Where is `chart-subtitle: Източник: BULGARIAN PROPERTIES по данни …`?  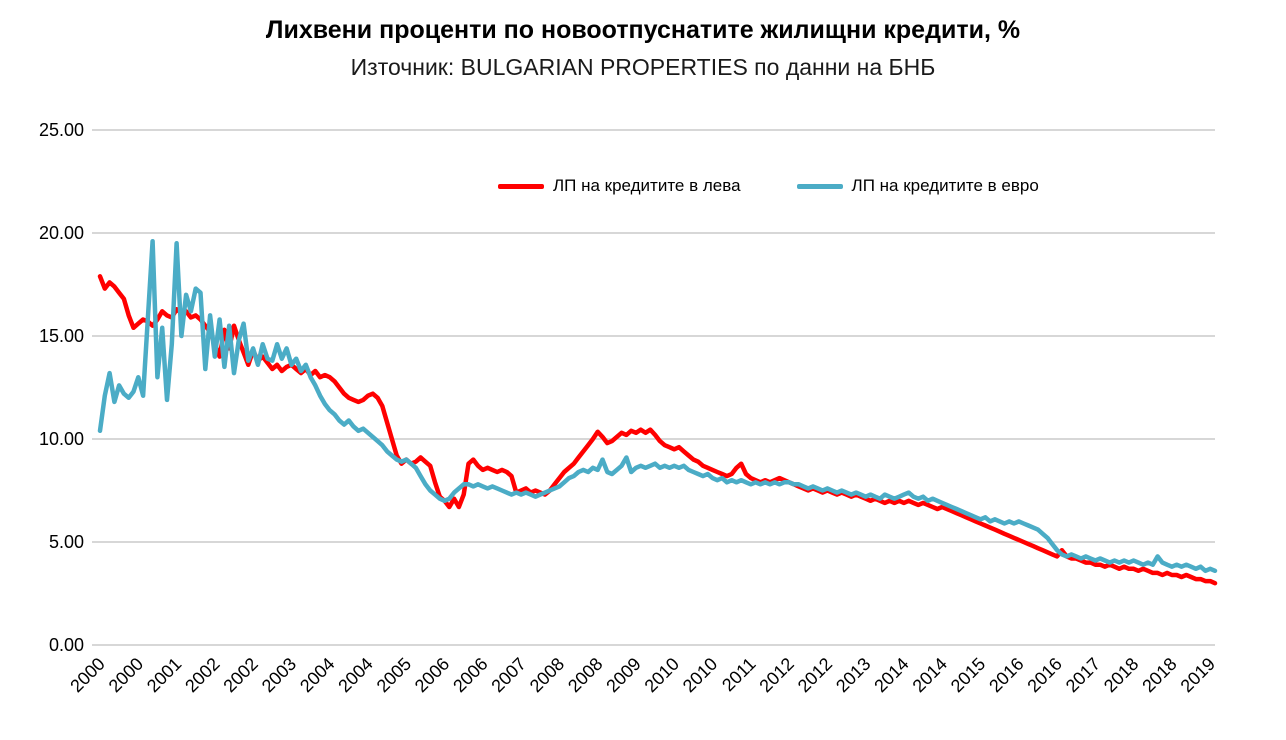
chart-subtitle: Източник: BULGARIAN PROPERTIES по данни … is located at coordinates (643, 67).